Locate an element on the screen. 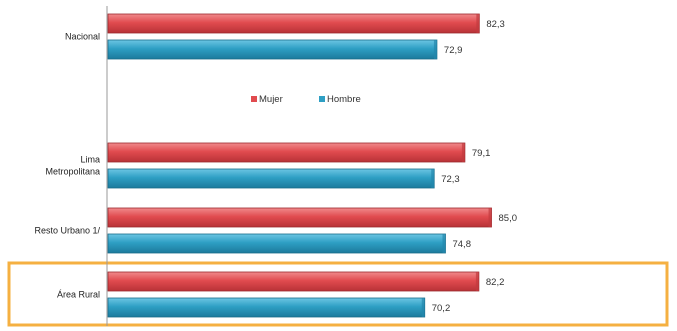 The height and width of the screenshot is (331, 677). value-labels-group: 82,3 72,9 79,1 72,3 85,0 74,8 82,2 70,2 is located at coordinates (474, 166).